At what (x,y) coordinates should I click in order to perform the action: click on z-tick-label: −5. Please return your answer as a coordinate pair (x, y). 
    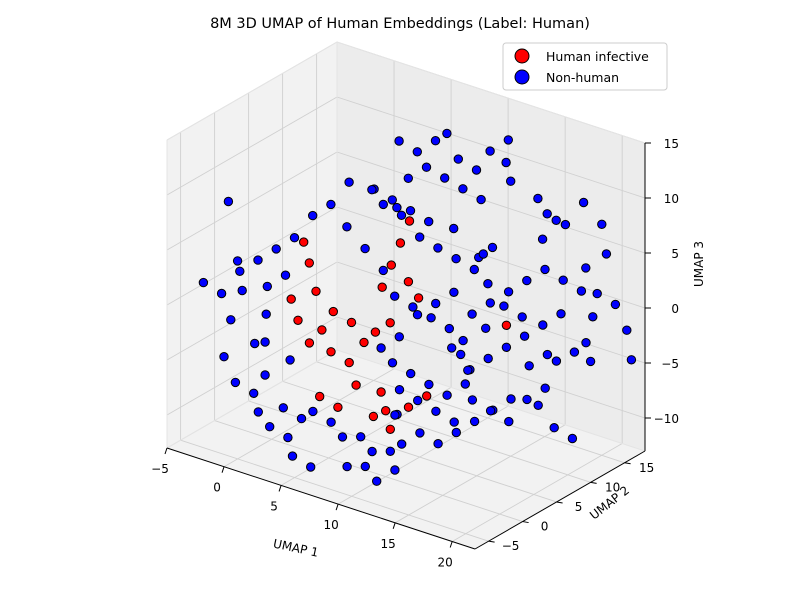
    Looking at the image, I should click on (670, 364).